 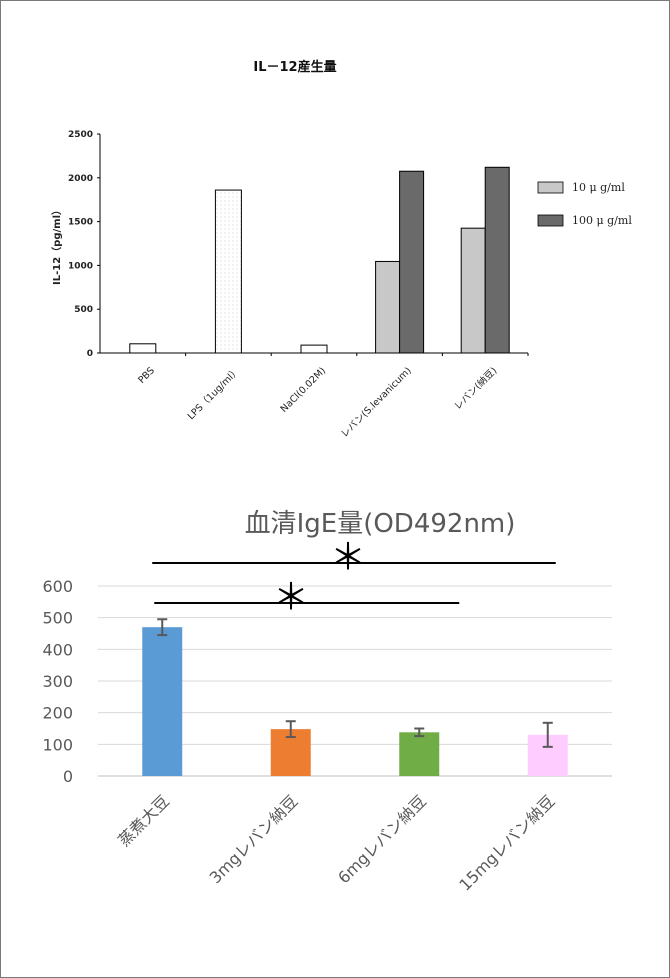 I want to click on chart1-y-tick-label: 1500, so click(x=80, y=223).